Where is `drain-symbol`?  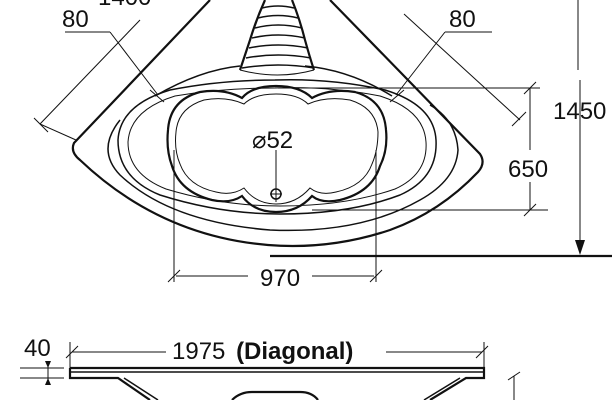 drain-symbol is located at coordinates (276, 176).